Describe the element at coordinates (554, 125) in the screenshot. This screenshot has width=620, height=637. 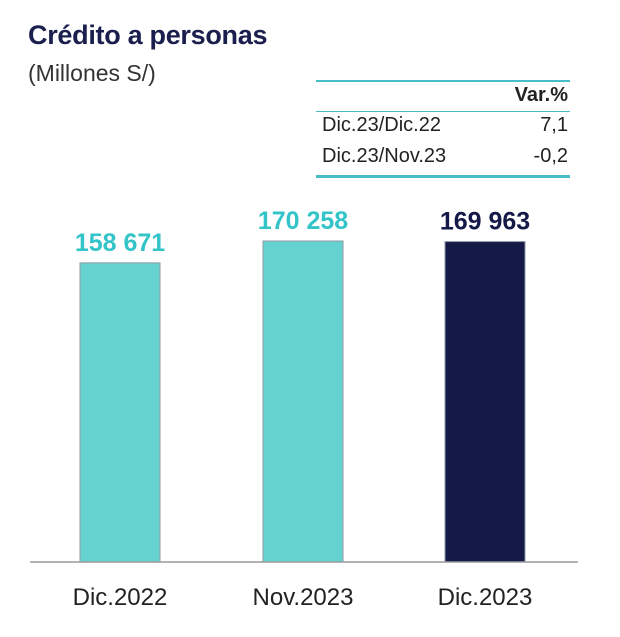
I see `variation-row-value: 7,1` at that location.